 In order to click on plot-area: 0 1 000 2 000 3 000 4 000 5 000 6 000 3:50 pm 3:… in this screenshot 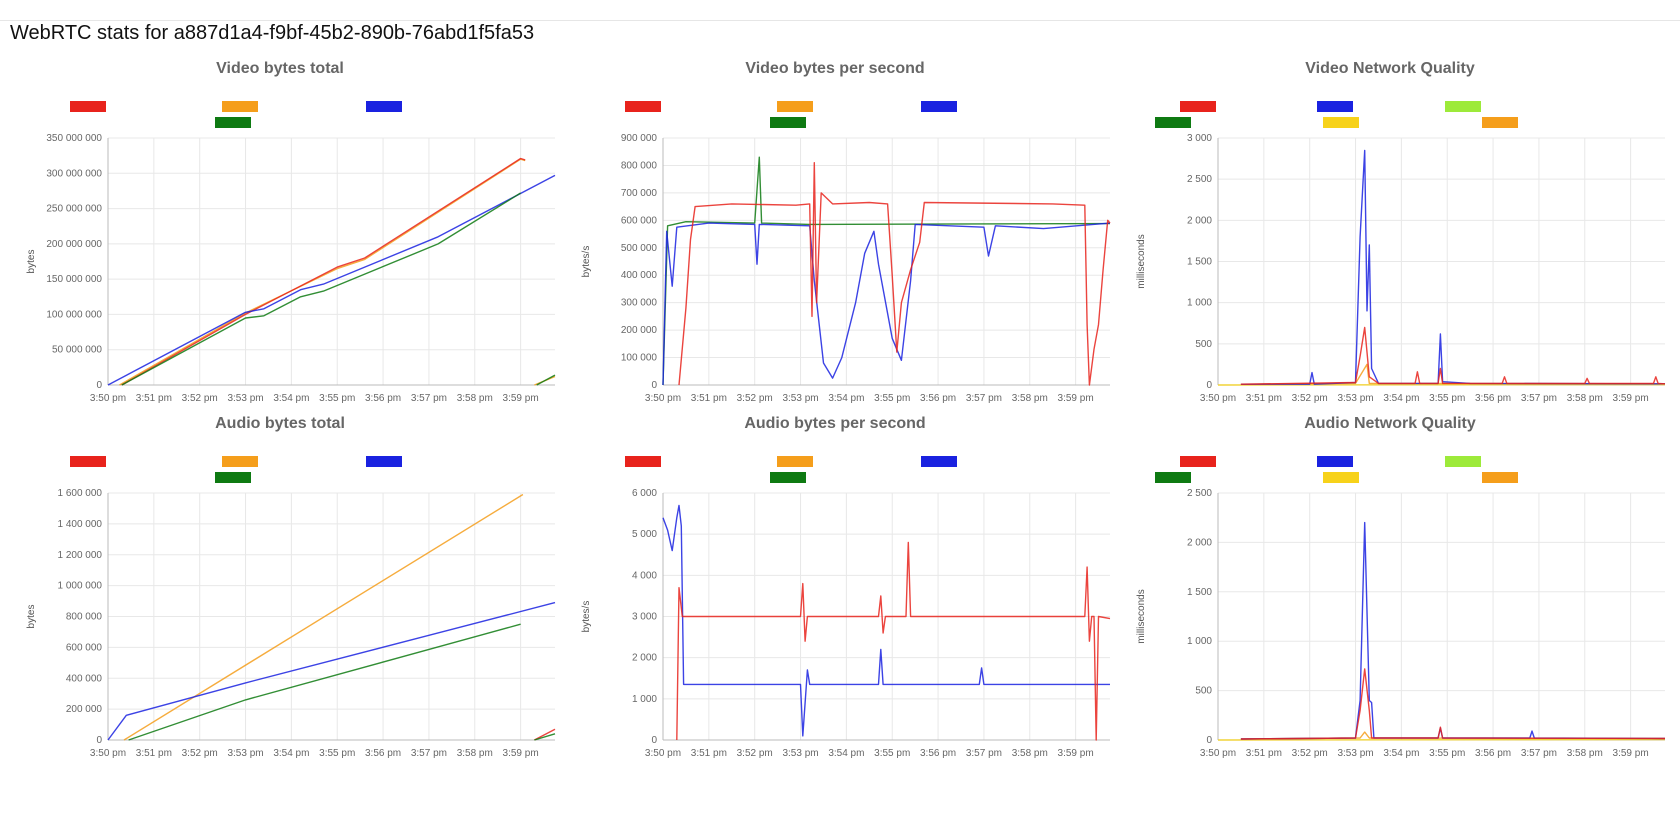, I will do `click(846, 623)`.